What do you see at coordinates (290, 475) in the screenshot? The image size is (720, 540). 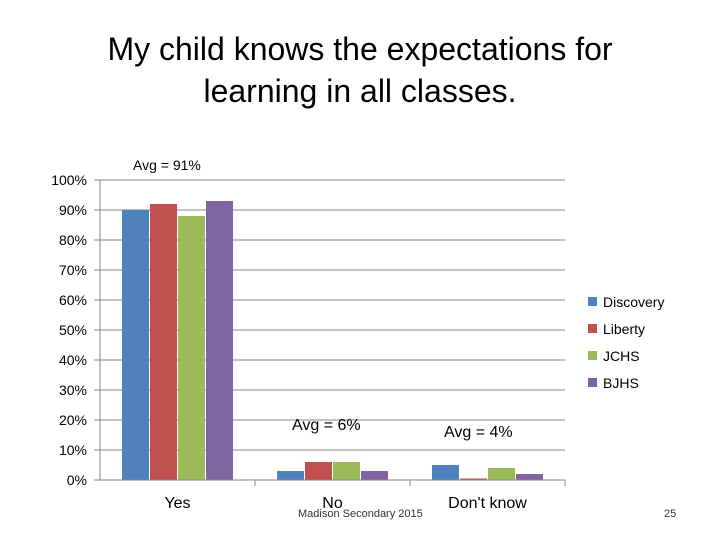 I see `bar-discovery-no` at bounding box center [290, 475].